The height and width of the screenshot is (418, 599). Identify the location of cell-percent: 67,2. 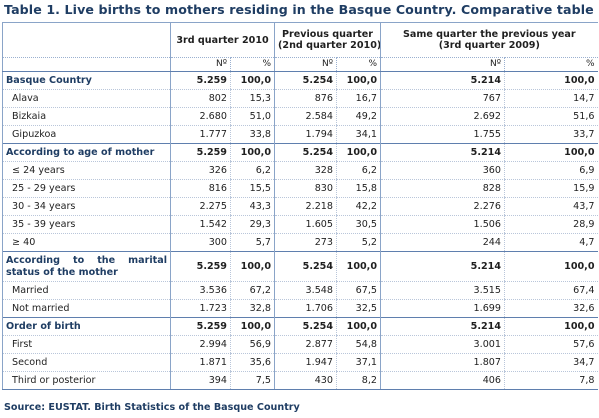
(252, 290).